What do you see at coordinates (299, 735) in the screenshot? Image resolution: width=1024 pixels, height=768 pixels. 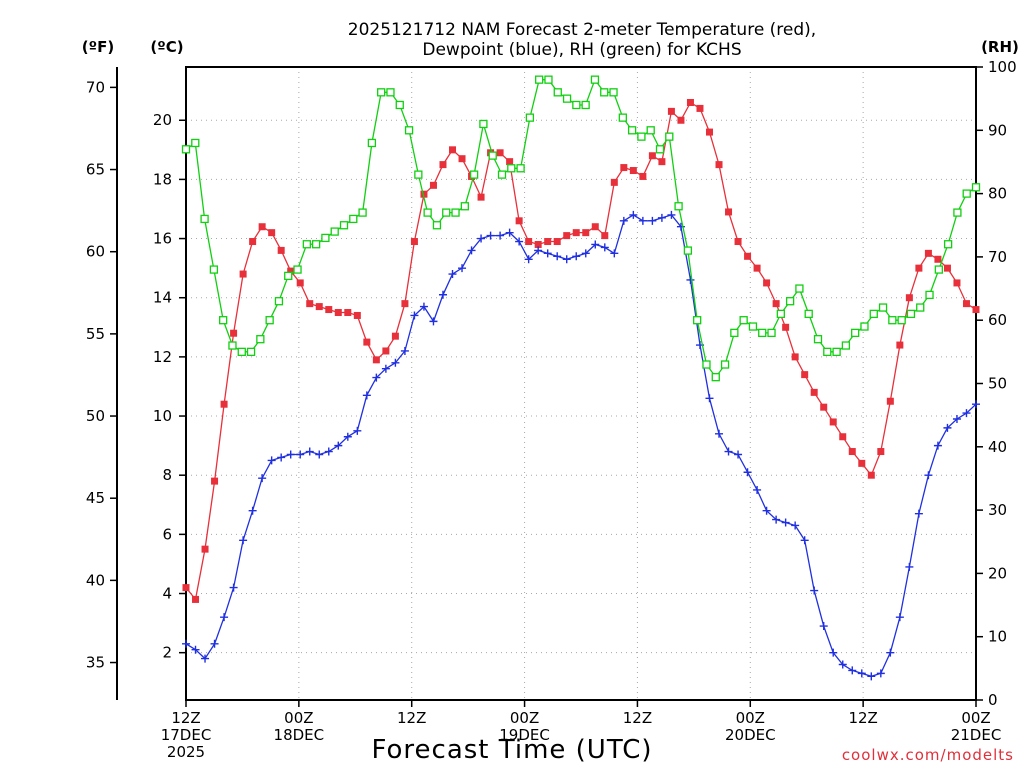 I see `time-tick-label: 18DEC` at bounding box center [299, 735].